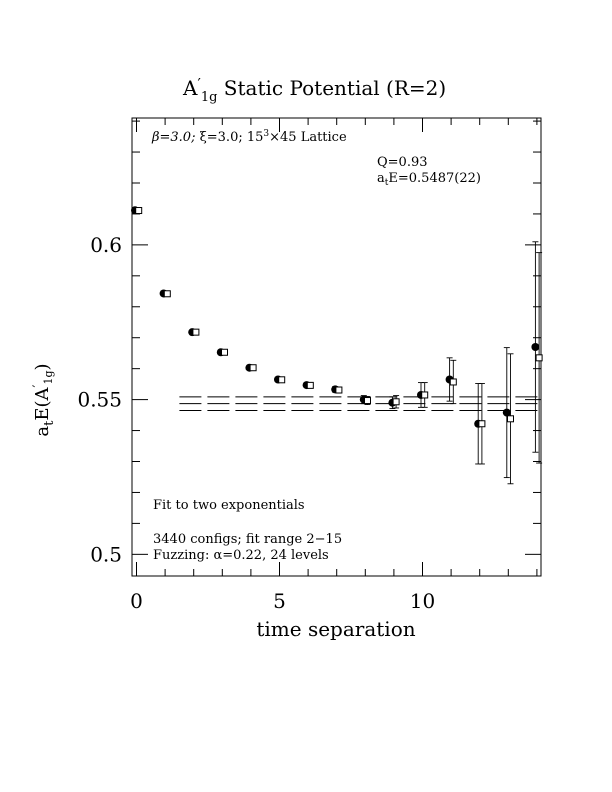 Image resolution: width=612 pixels, height=792 pixels. I want to click on fuzzing-note: Fuzzing: α=0.22, 24 levels, so click(241, 555).